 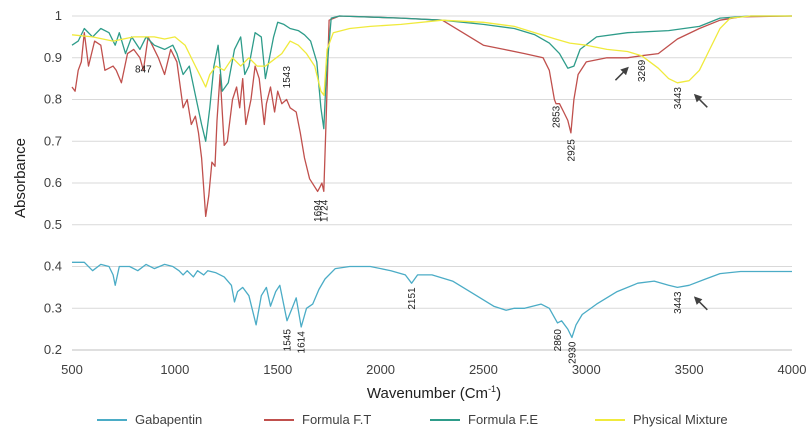 I want to click on legend-label: Formula F.T, so click(x=336, y=419).